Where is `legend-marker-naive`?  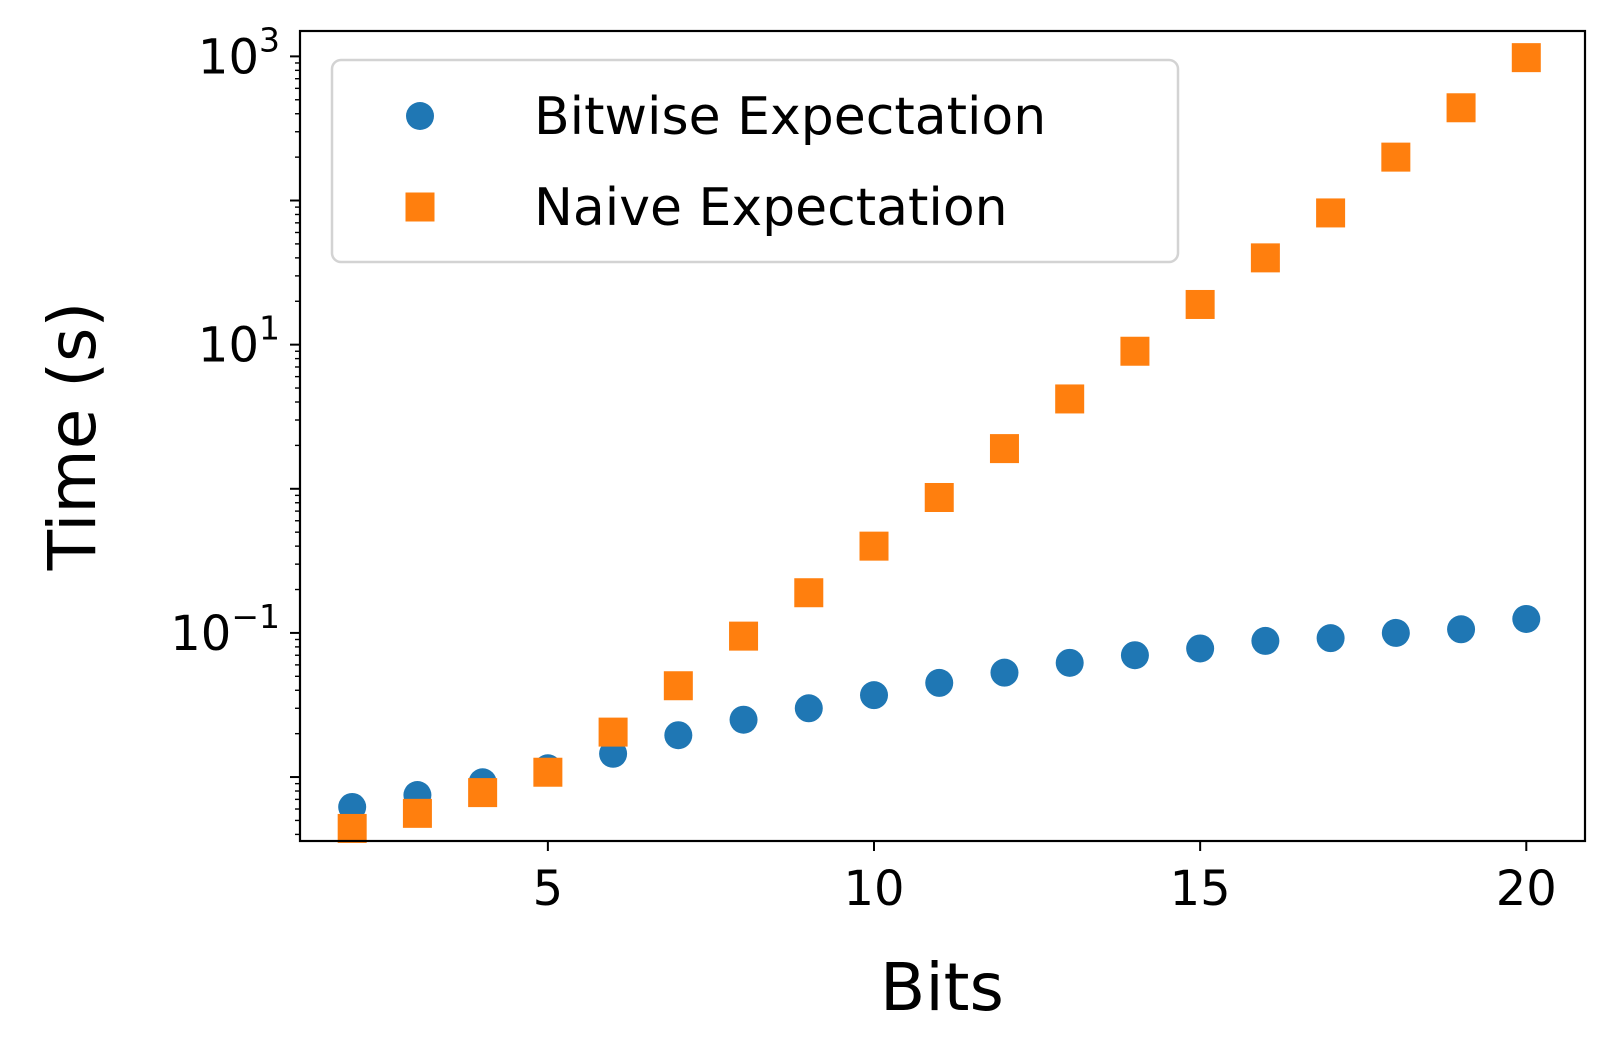
legend-marker-naive is located at coordinates (420, 207).